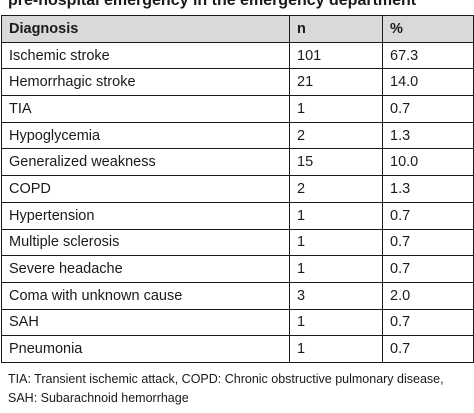 The height and width of the screenshot is (413, 474). What do you see at coordinates (145, 82) in the screenshot?
I see `cell-diagnosis: Hemorrhagic stroke` at bounding box center [145, 82].